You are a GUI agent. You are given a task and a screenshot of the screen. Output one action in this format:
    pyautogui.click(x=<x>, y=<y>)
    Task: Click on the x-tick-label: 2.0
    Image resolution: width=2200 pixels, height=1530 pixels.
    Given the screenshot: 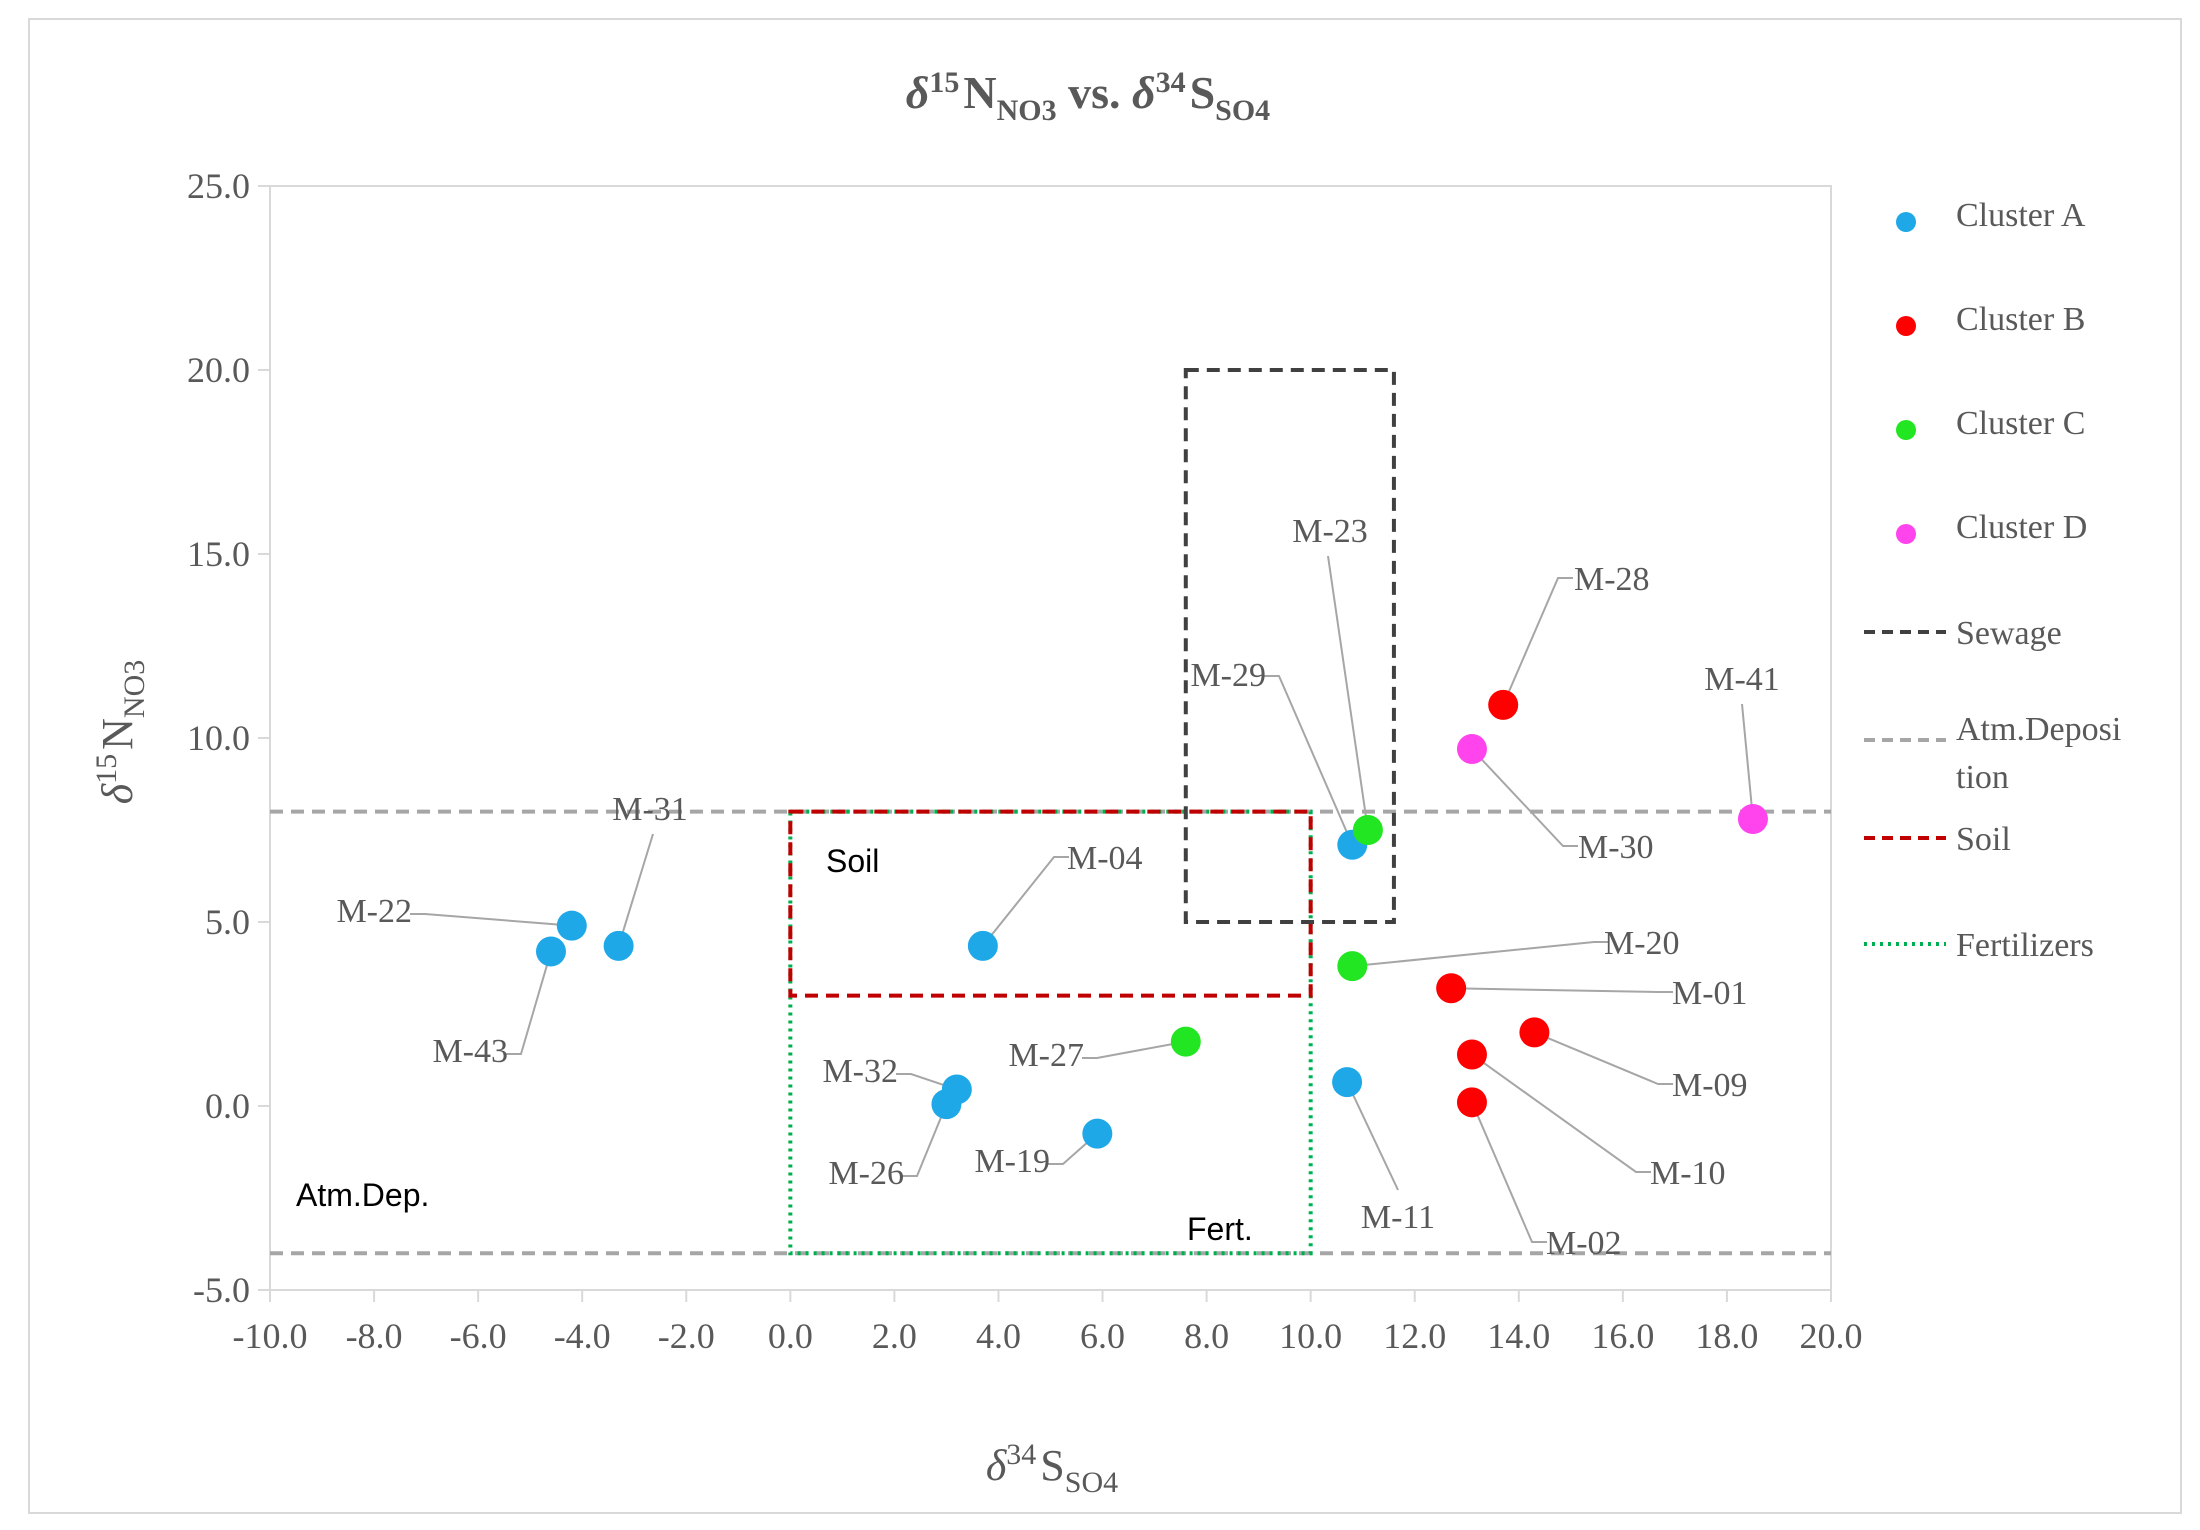 What is the action you would take?
    pyautogui.click(x=894, y=1336)
    